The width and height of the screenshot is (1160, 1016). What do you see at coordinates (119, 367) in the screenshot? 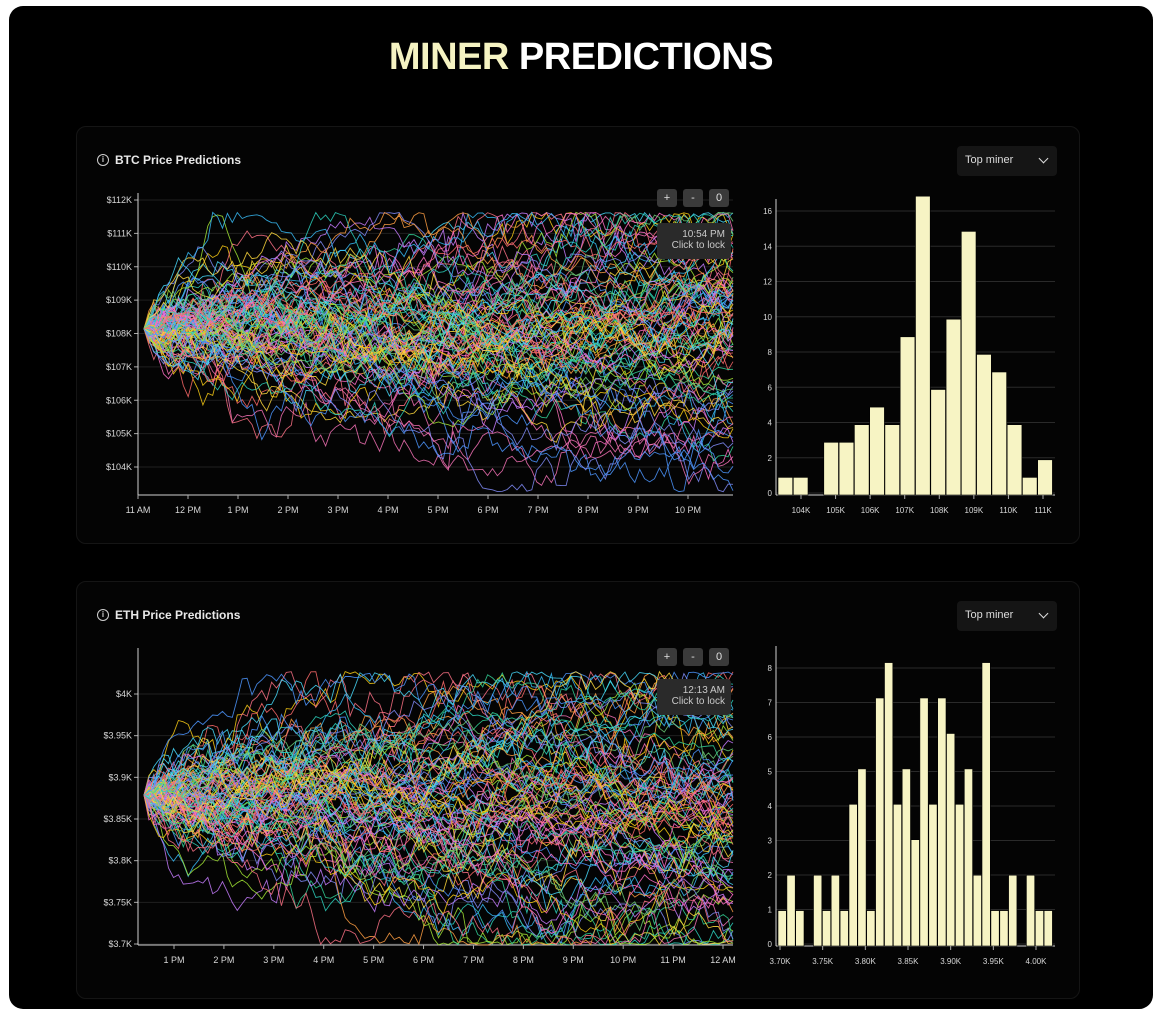
I see `y-tick-label: $107K` at bounding box center [119, 367].